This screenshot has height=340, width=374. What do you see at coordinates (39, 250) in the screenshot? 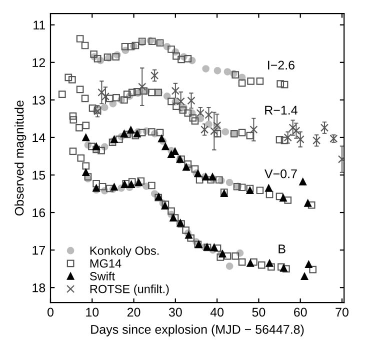
I see `y-tick-label: 17` at bounding box center [39, 250].